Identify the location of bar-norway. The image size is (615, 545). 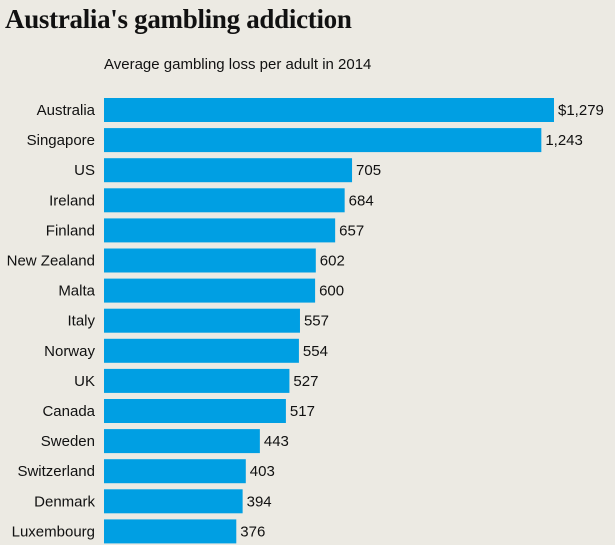
(201, 350).